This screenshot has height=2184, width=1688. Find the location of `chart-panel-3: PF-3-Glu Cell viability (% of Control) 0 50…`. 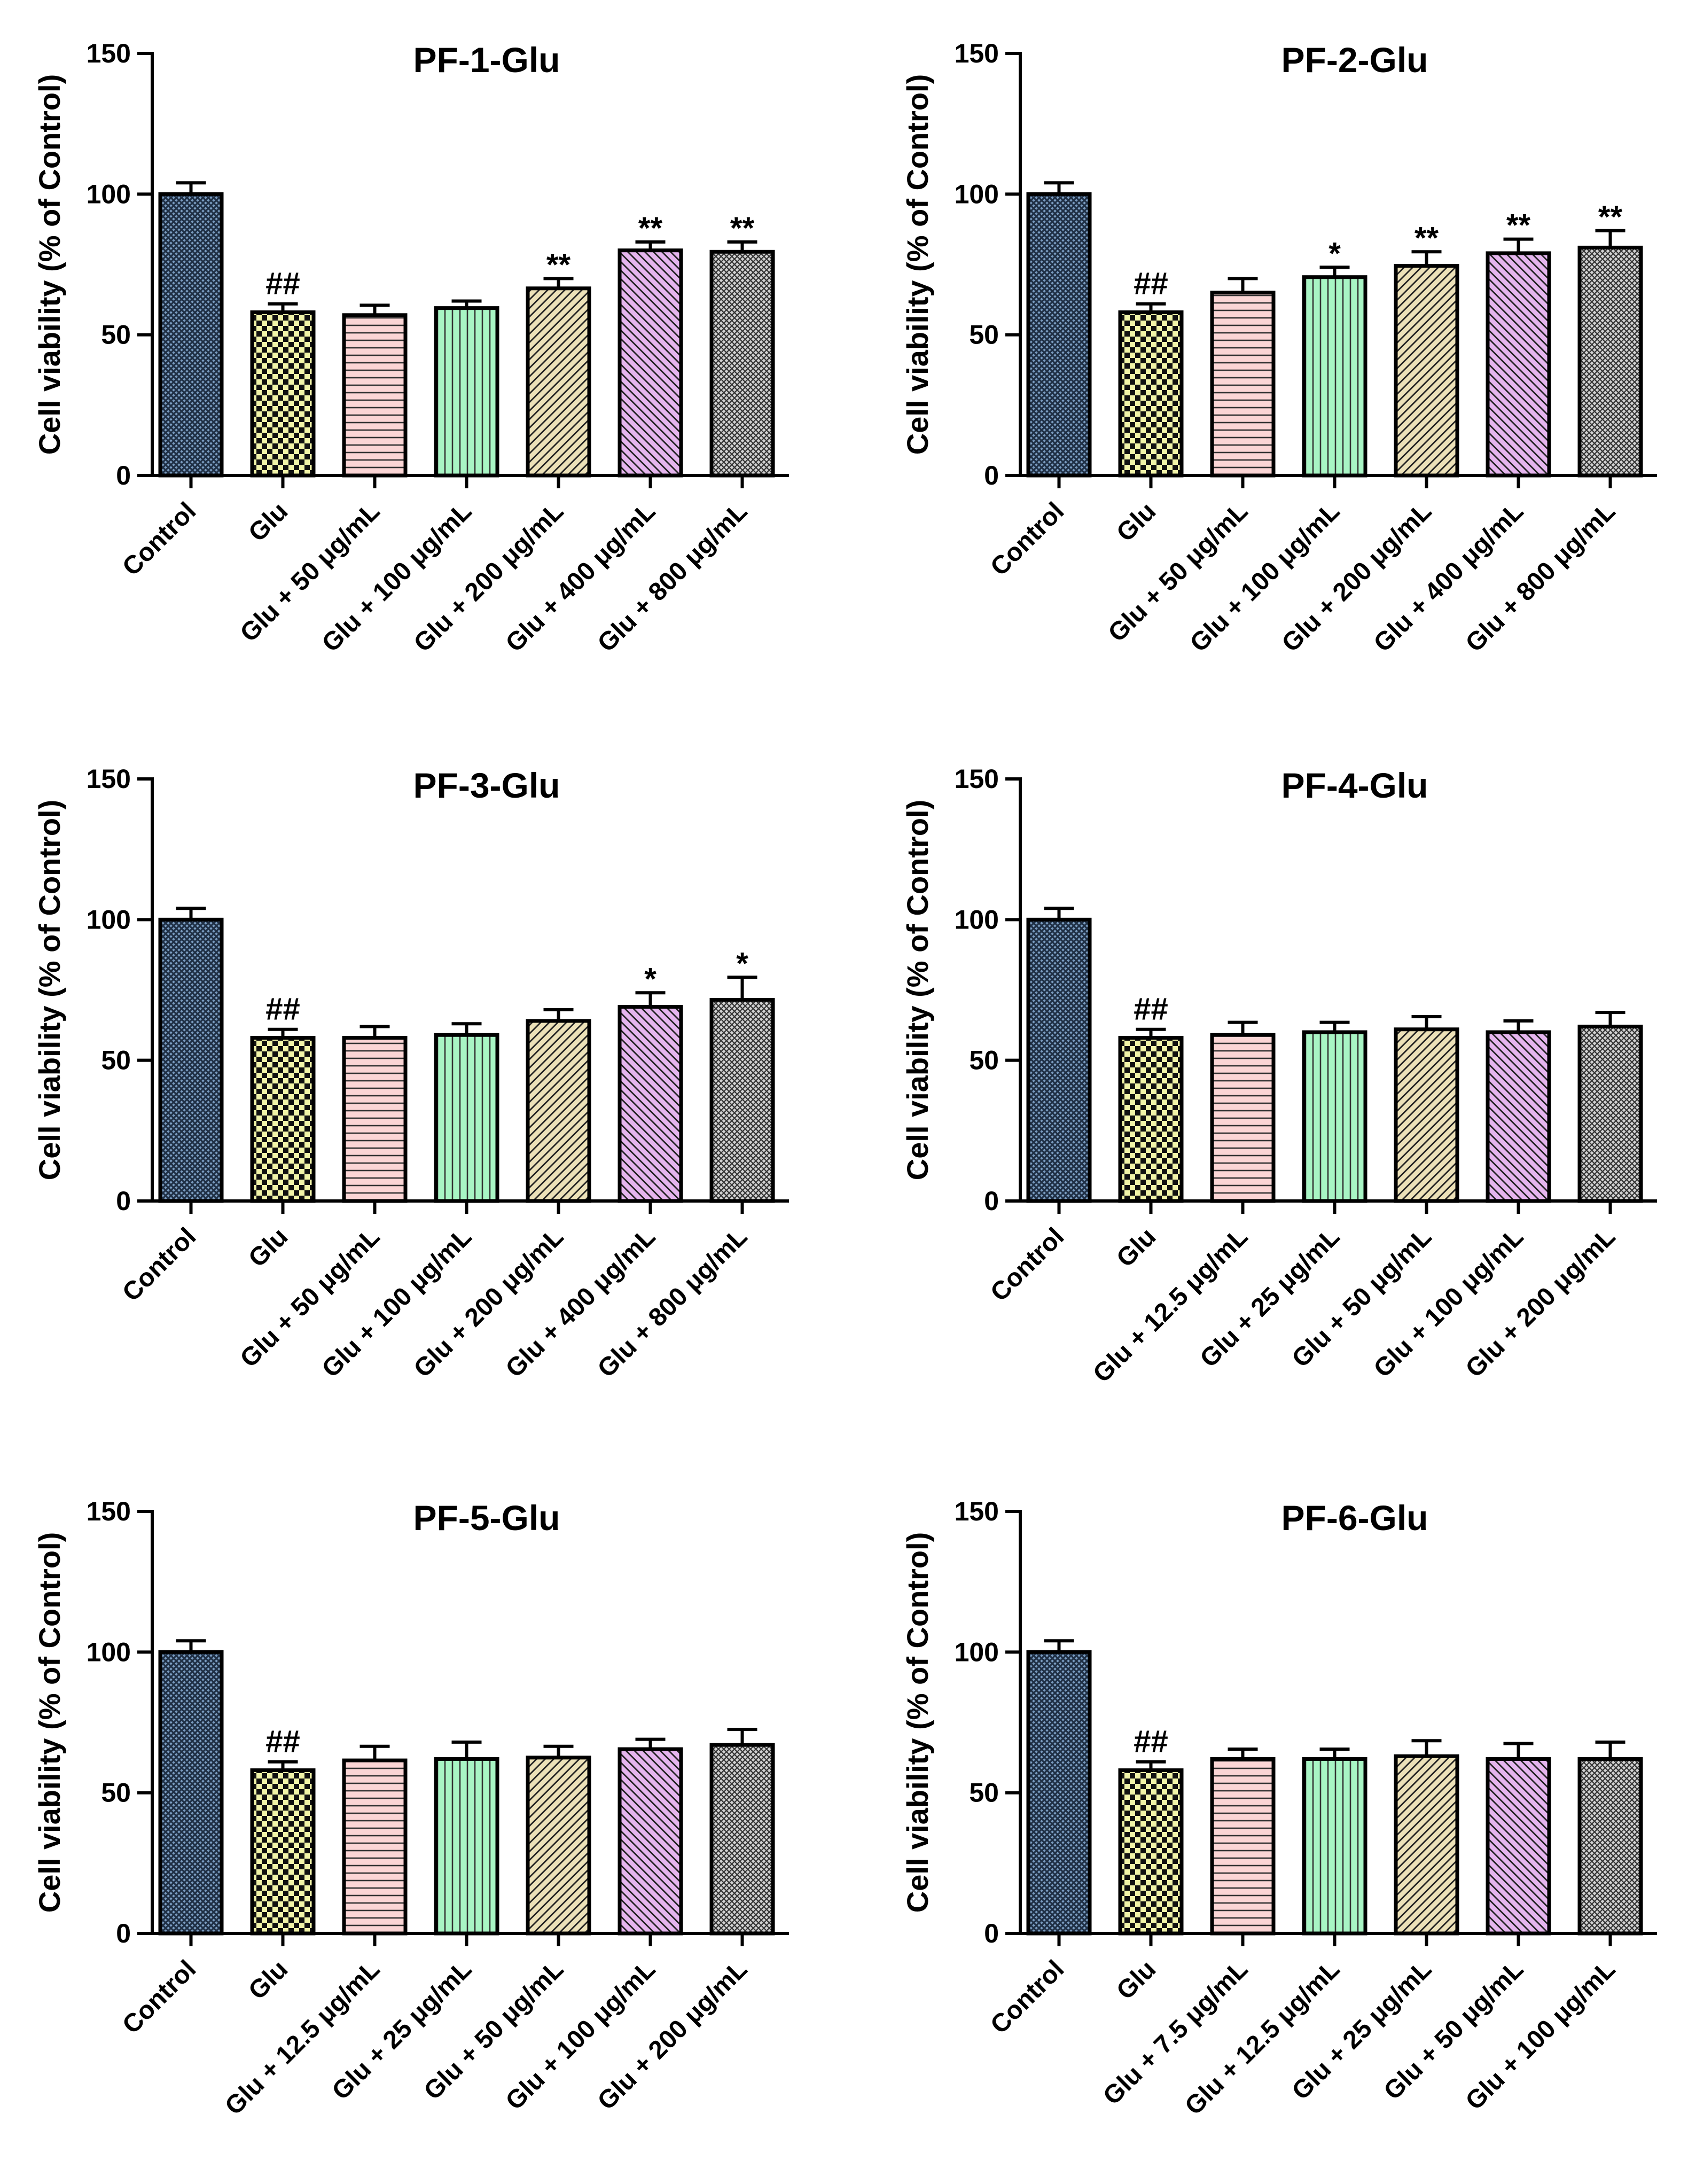

chart-panel-3: PF-3-Glu Cell viability (% of Control) 0 50… is located at coordinates (411, 1073).